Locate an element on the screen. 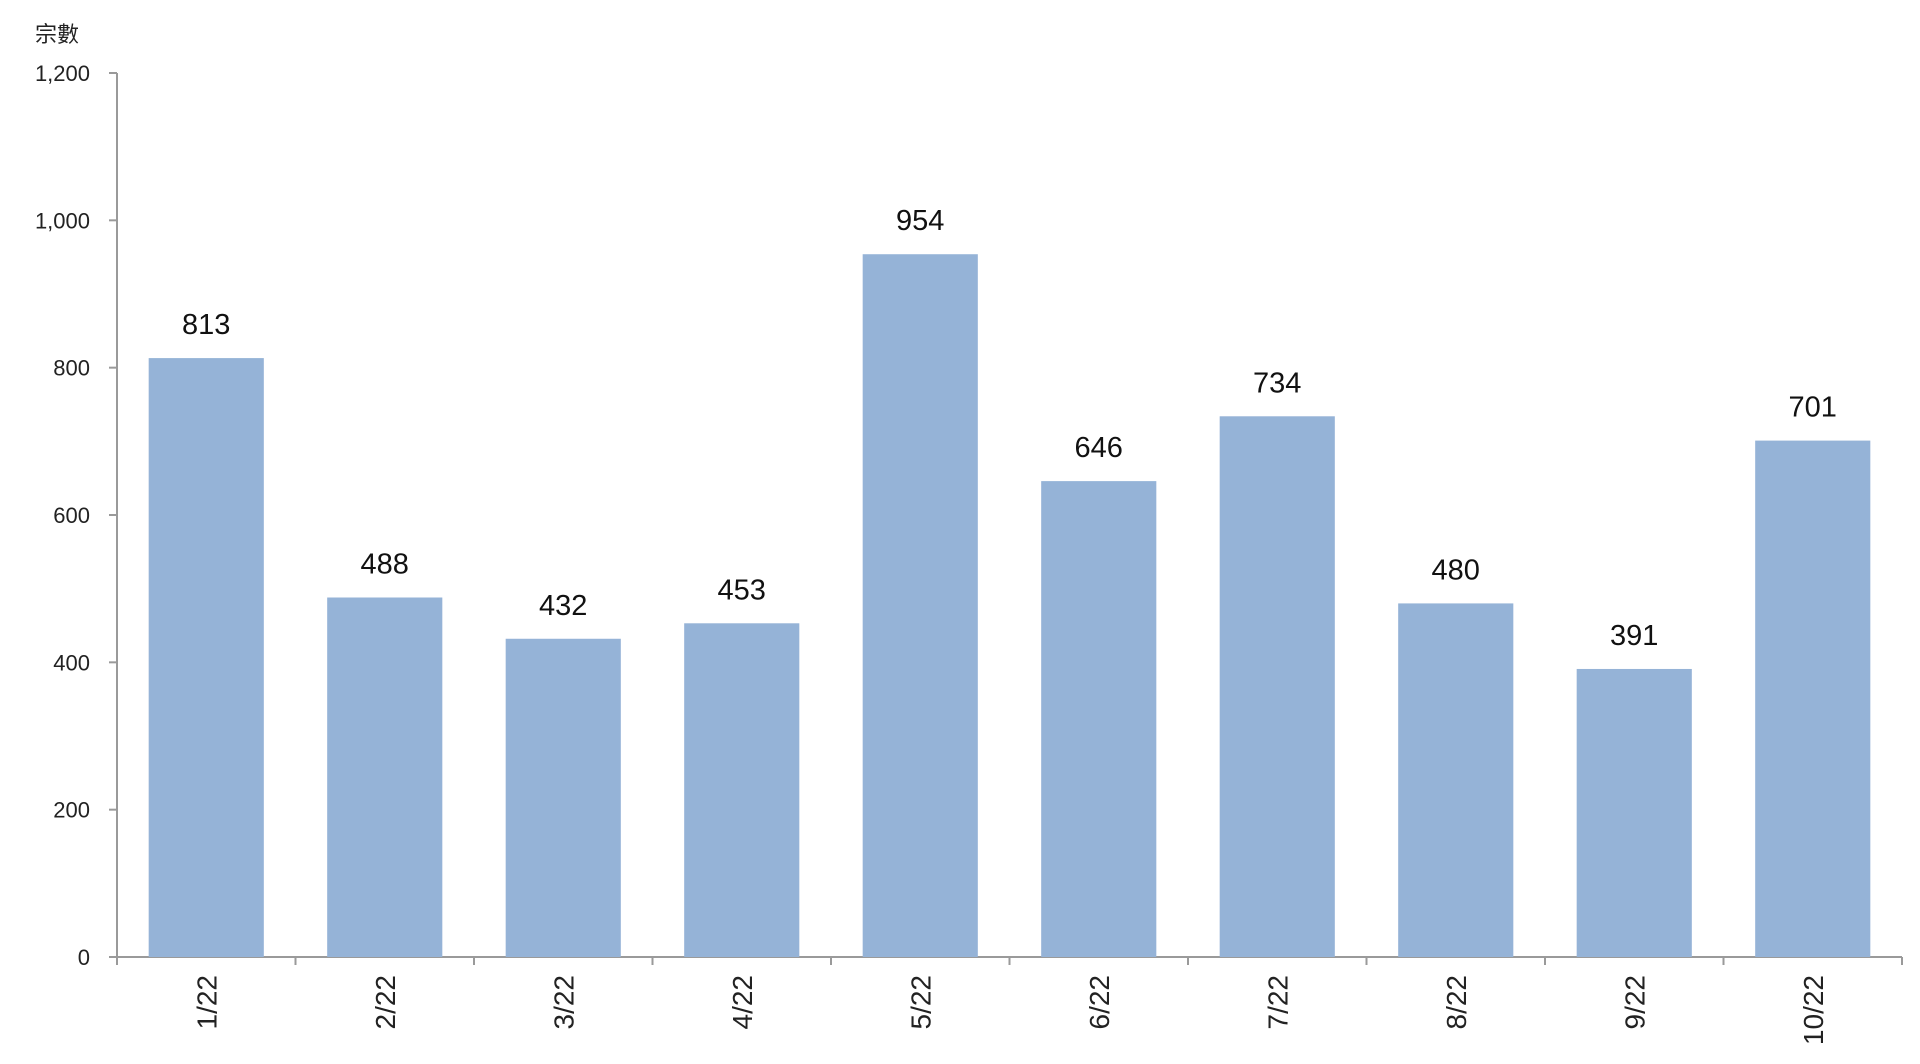 This screenshot has width=1920, height=1064. x-tick-label: 5/22 is located at coordinates (920, 1002).